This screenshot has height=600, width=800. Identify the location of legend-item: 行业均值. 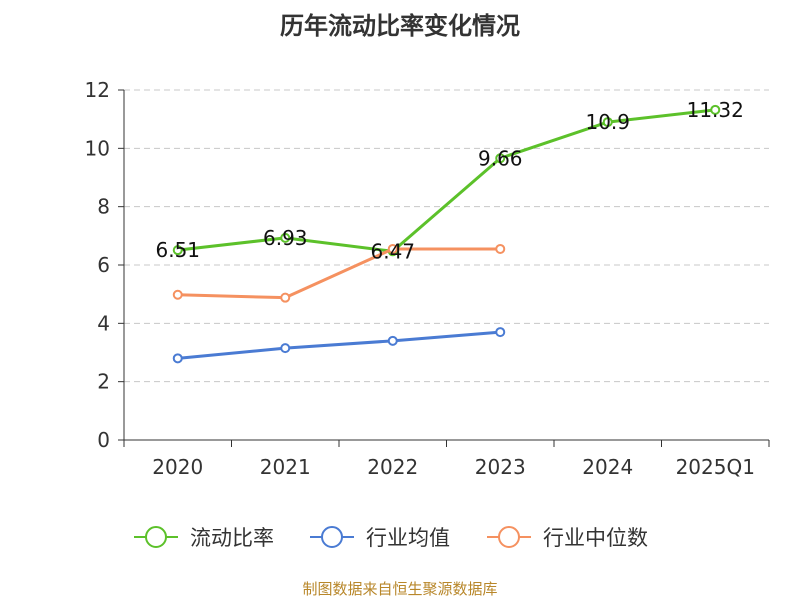
(380, 538).